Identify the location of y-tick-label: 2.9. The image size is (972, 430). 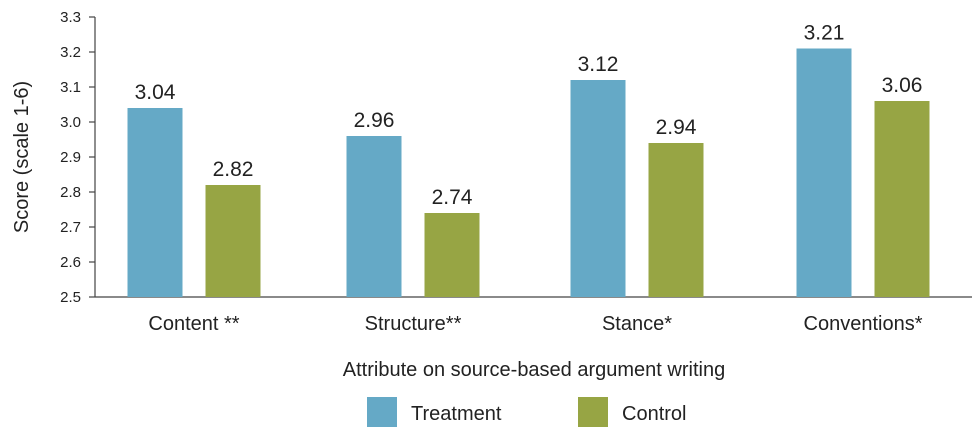
(70, 157).